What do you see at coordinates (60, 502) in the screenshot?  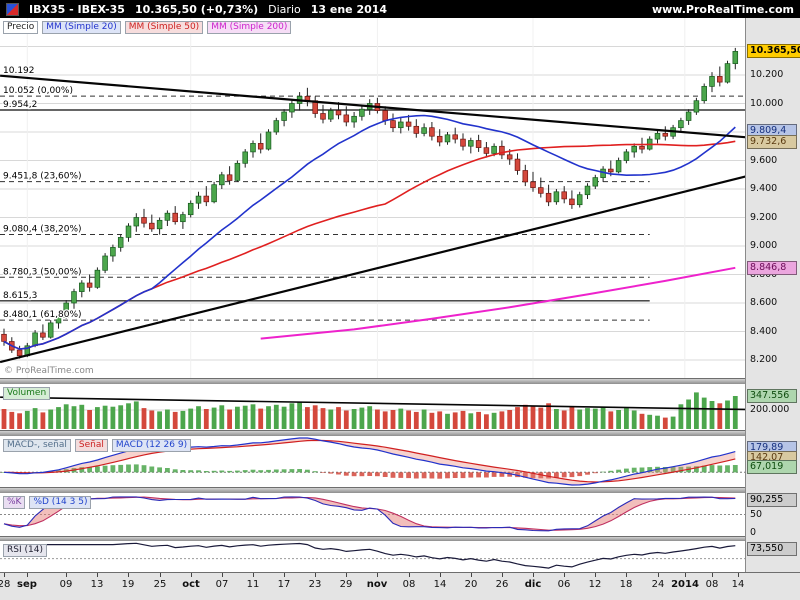 I see `indicator-badge: %D (14 3 5)` at bounding box center [60, 502].